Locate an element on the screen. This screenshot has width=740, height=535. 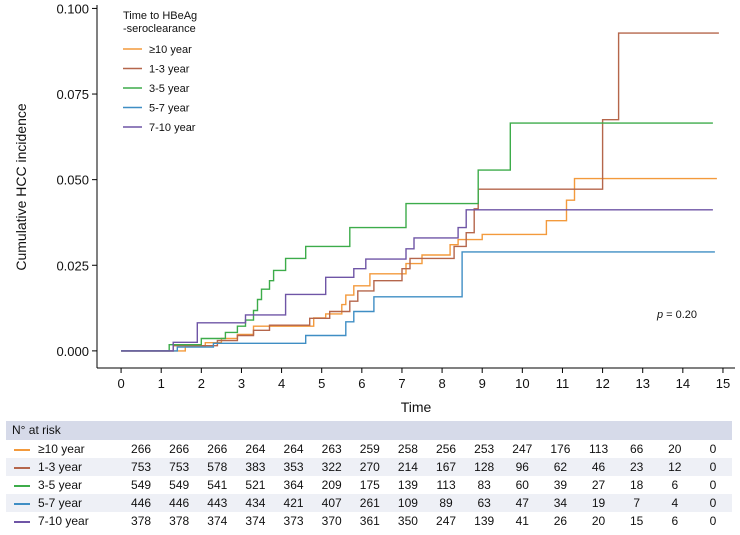
risk-cell: 23 is located at coordinates (636, 467).